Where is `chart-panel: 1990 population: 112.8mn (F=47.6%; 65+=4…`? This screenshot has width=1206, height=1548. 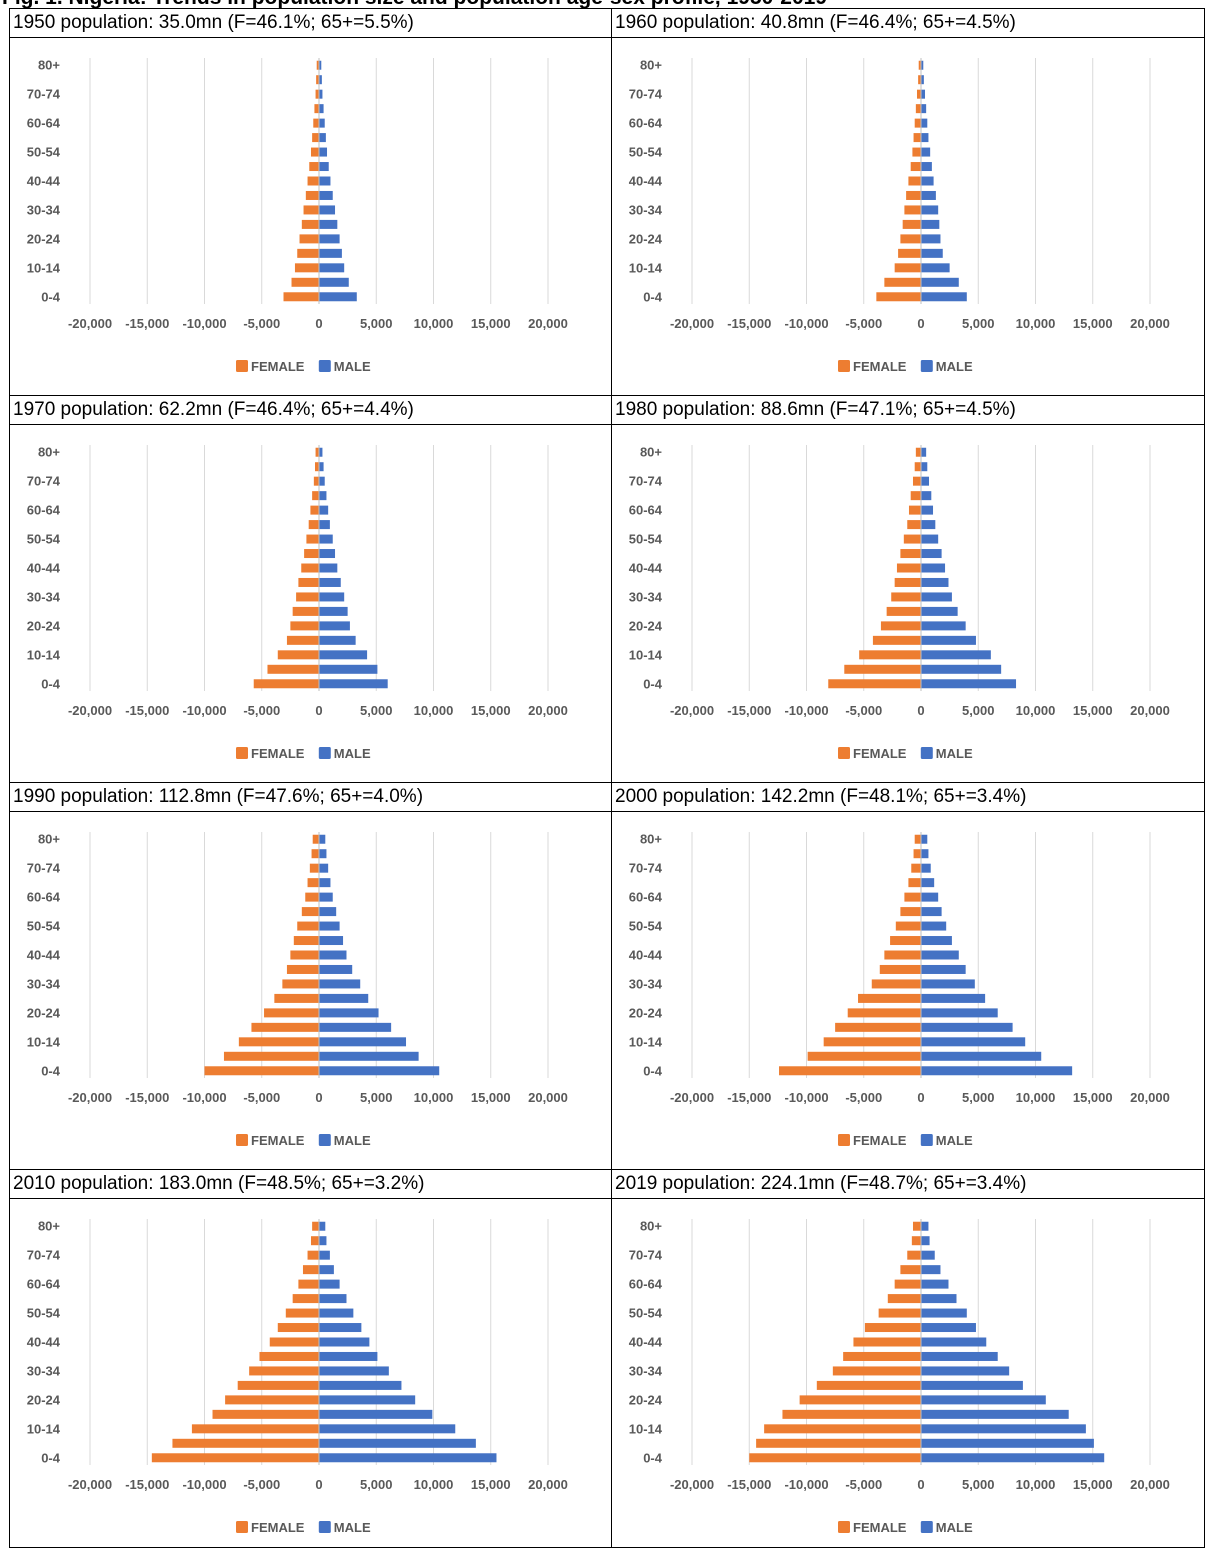
chart-panel: 1990 population: 112.8mn (F=47.6%; 65+=4… is located at coordinates (311, 976).